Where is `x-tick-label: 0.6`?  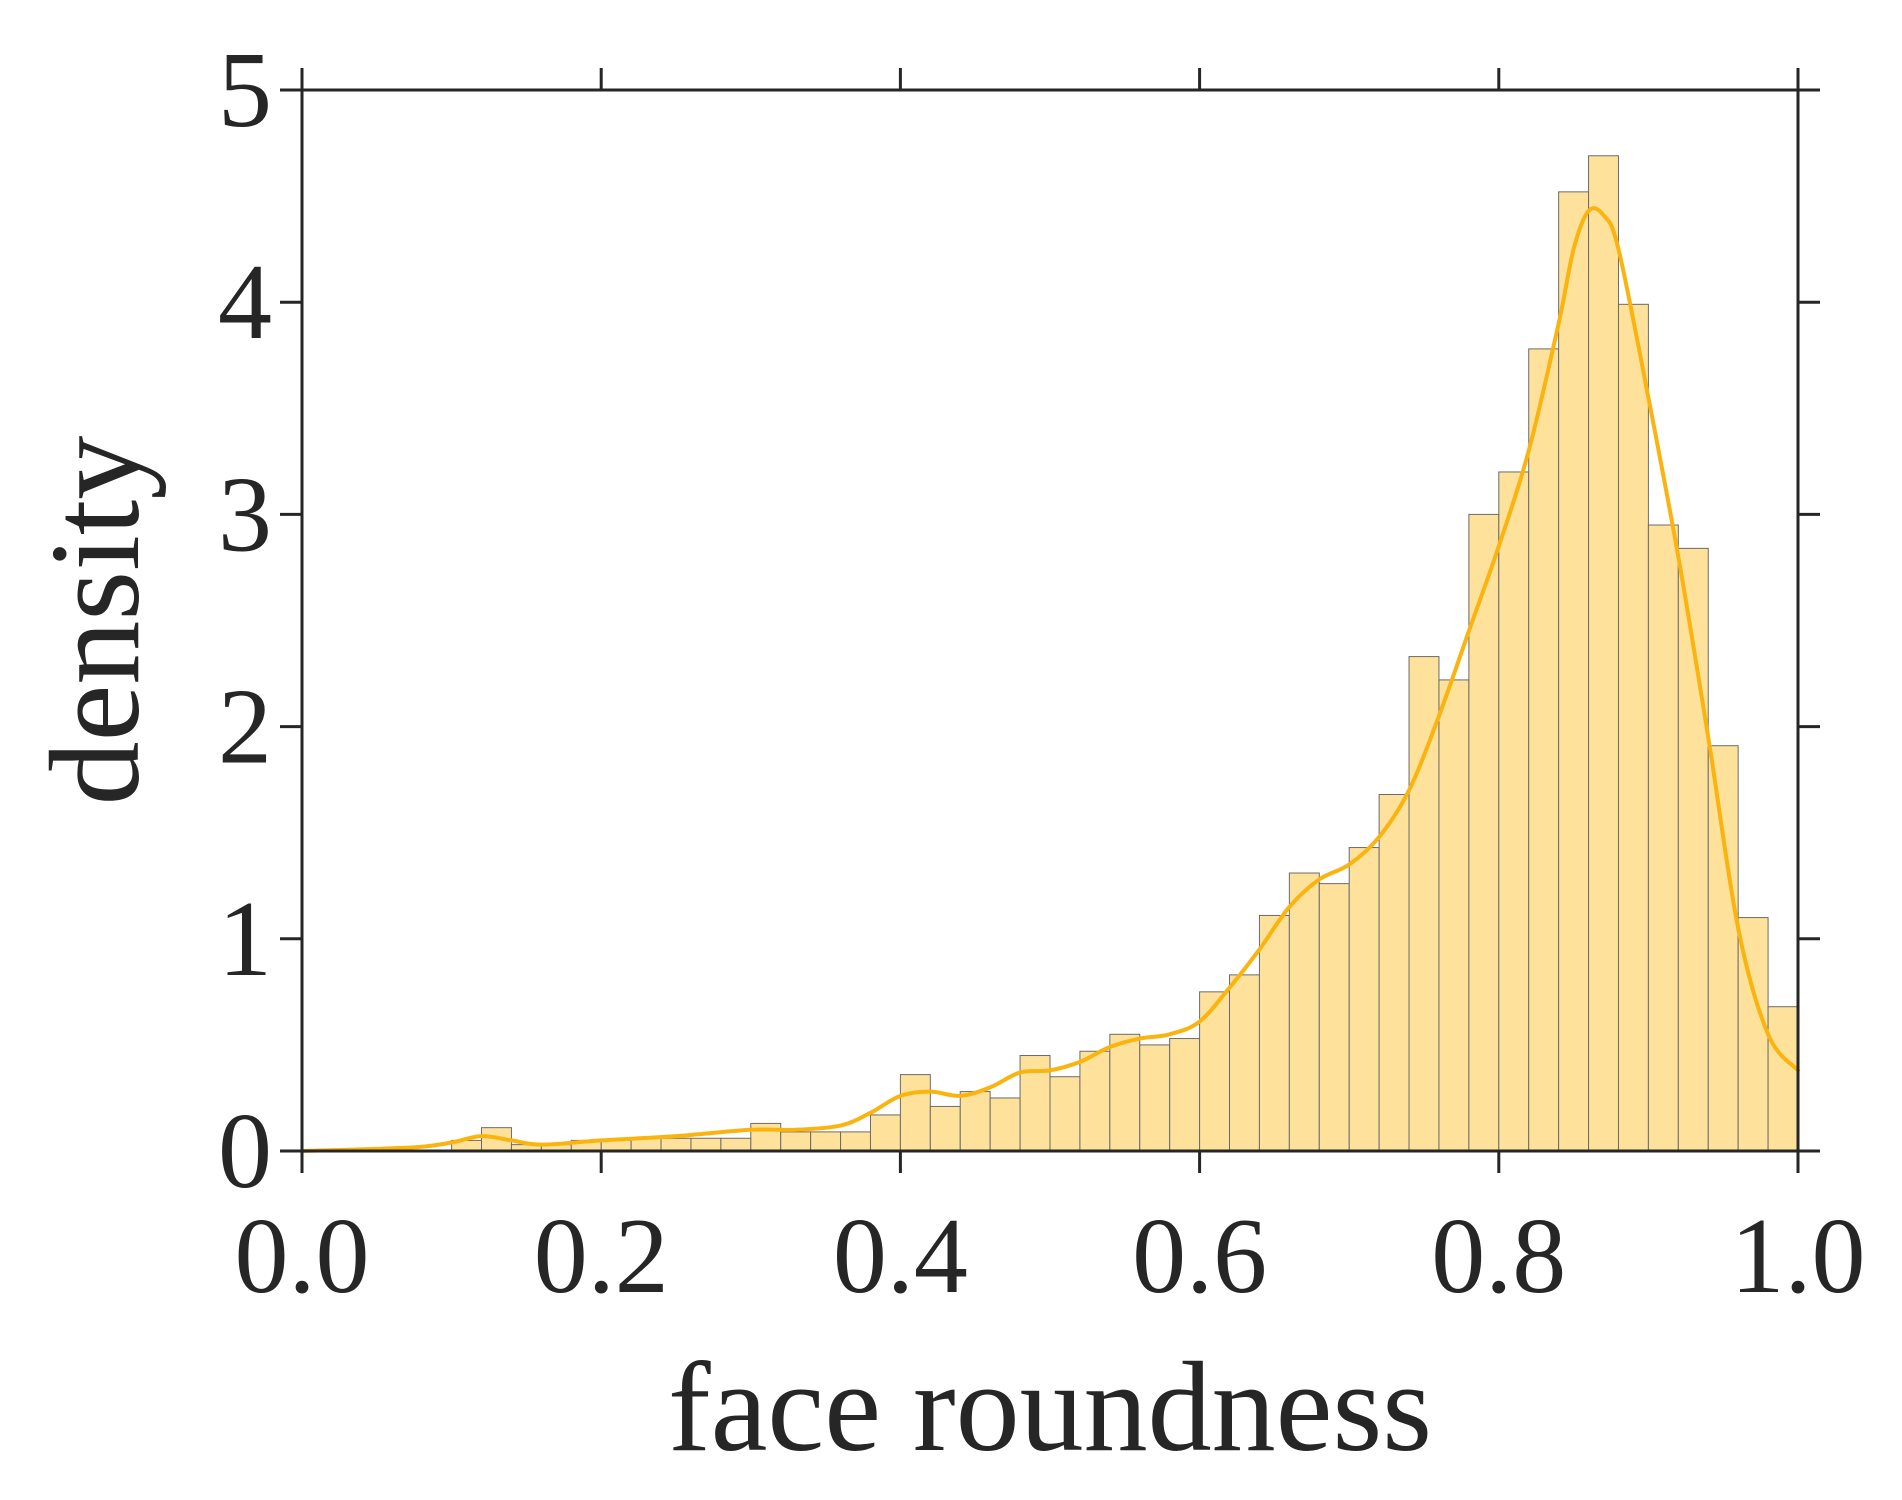 x-tick-label: 0.6 is located at coordinates (1199, 1256).